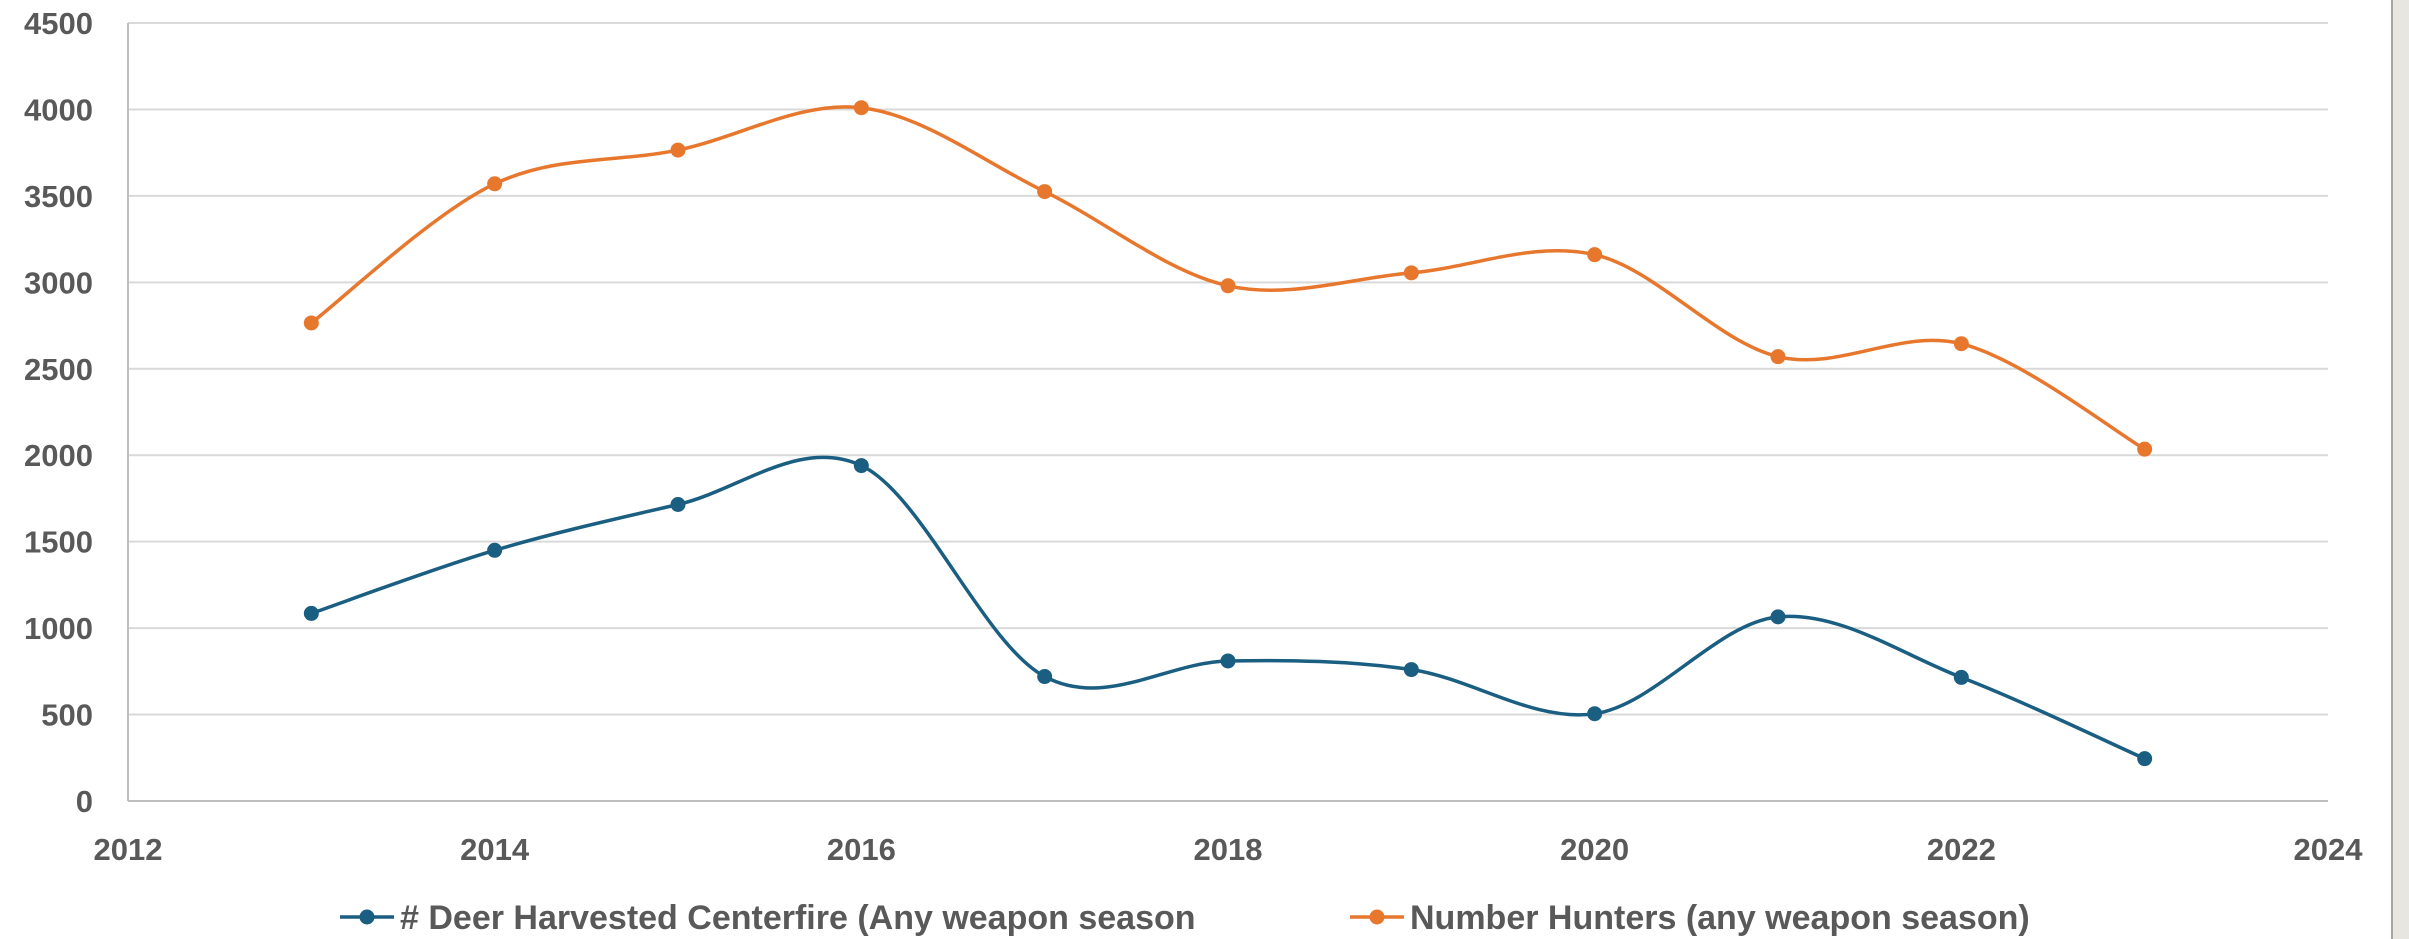  Describe the element at coordinates (128, 849) in the screenshot. I see `x-tick-label: 2012` at that location.